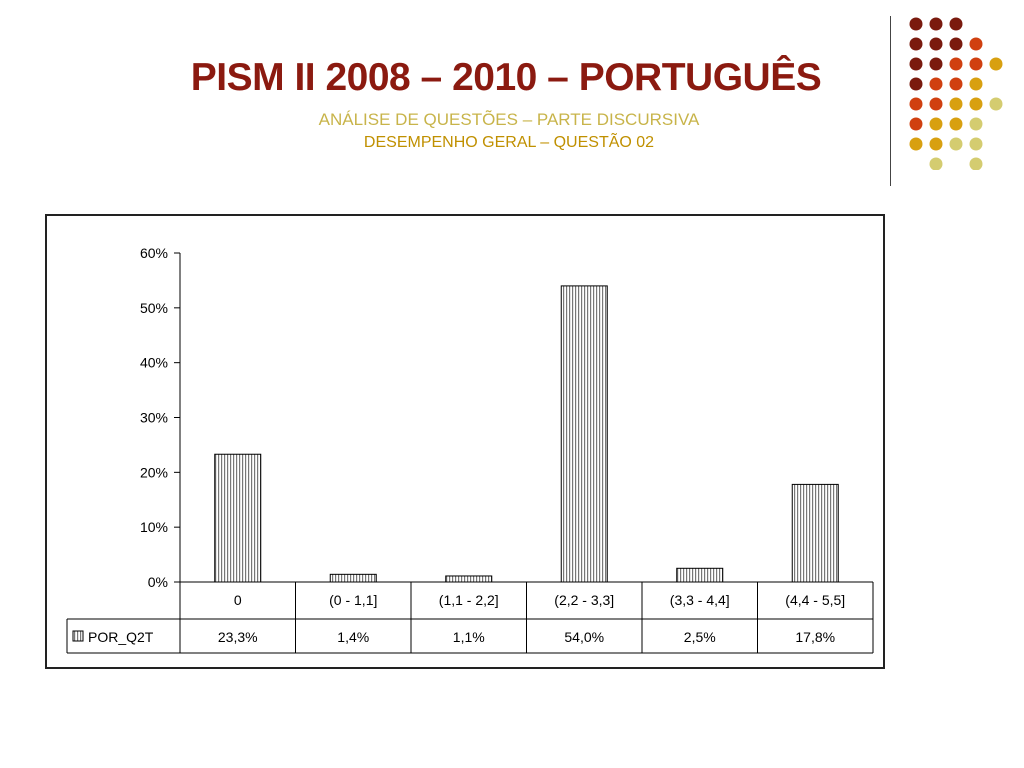  I want to click on table-value-label: 23,3%, so click(238, 637).